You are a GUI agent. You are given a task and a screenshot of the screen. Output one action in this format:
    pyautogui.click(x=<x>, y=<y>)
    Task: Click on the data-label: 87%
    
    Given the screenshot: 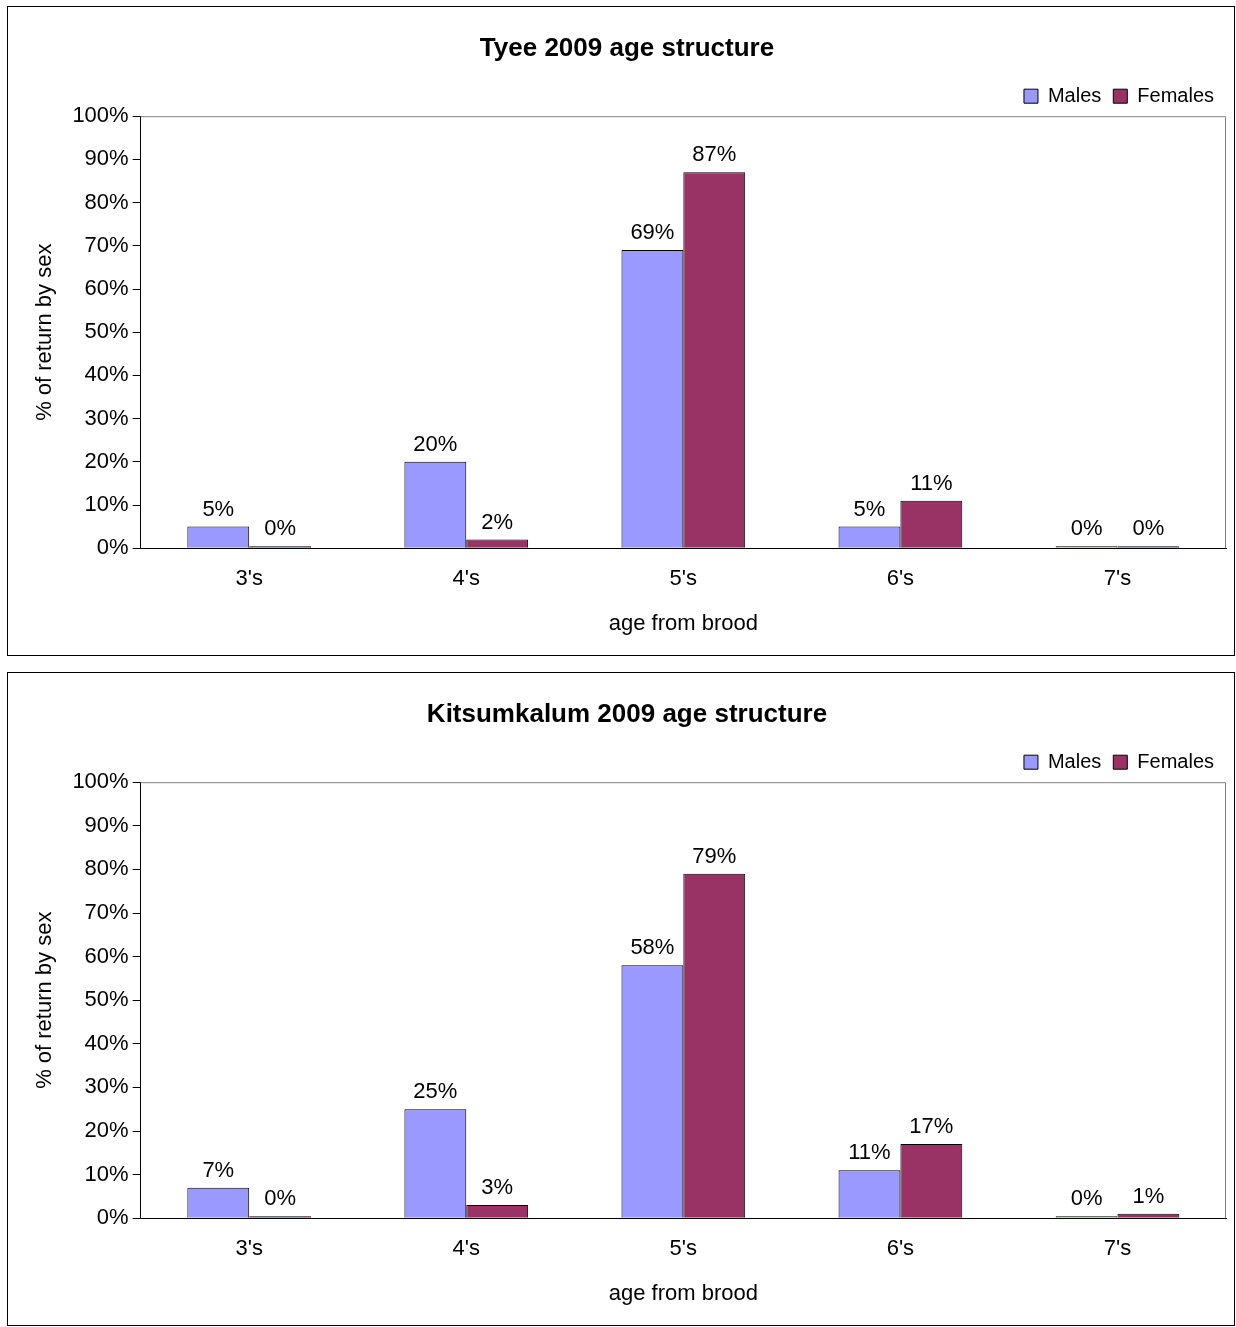 What is the action you would take?
    pyautogui.click(x=714, y=154)
    